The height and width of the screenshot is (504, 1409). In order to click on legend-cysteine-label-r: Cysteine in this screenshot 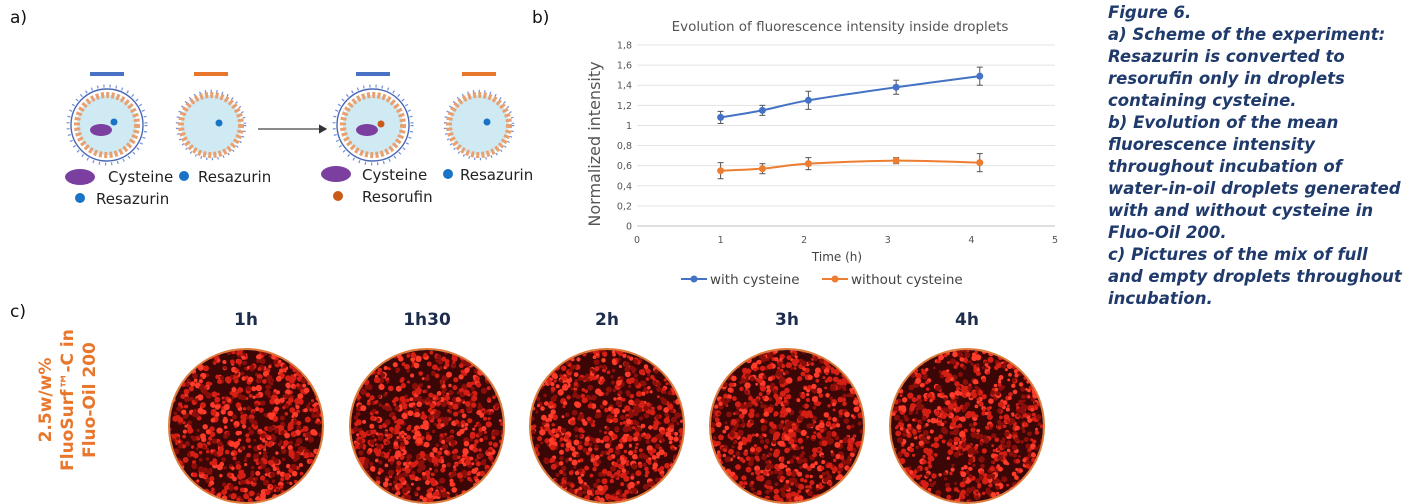, I will do `click(394, 175)`.